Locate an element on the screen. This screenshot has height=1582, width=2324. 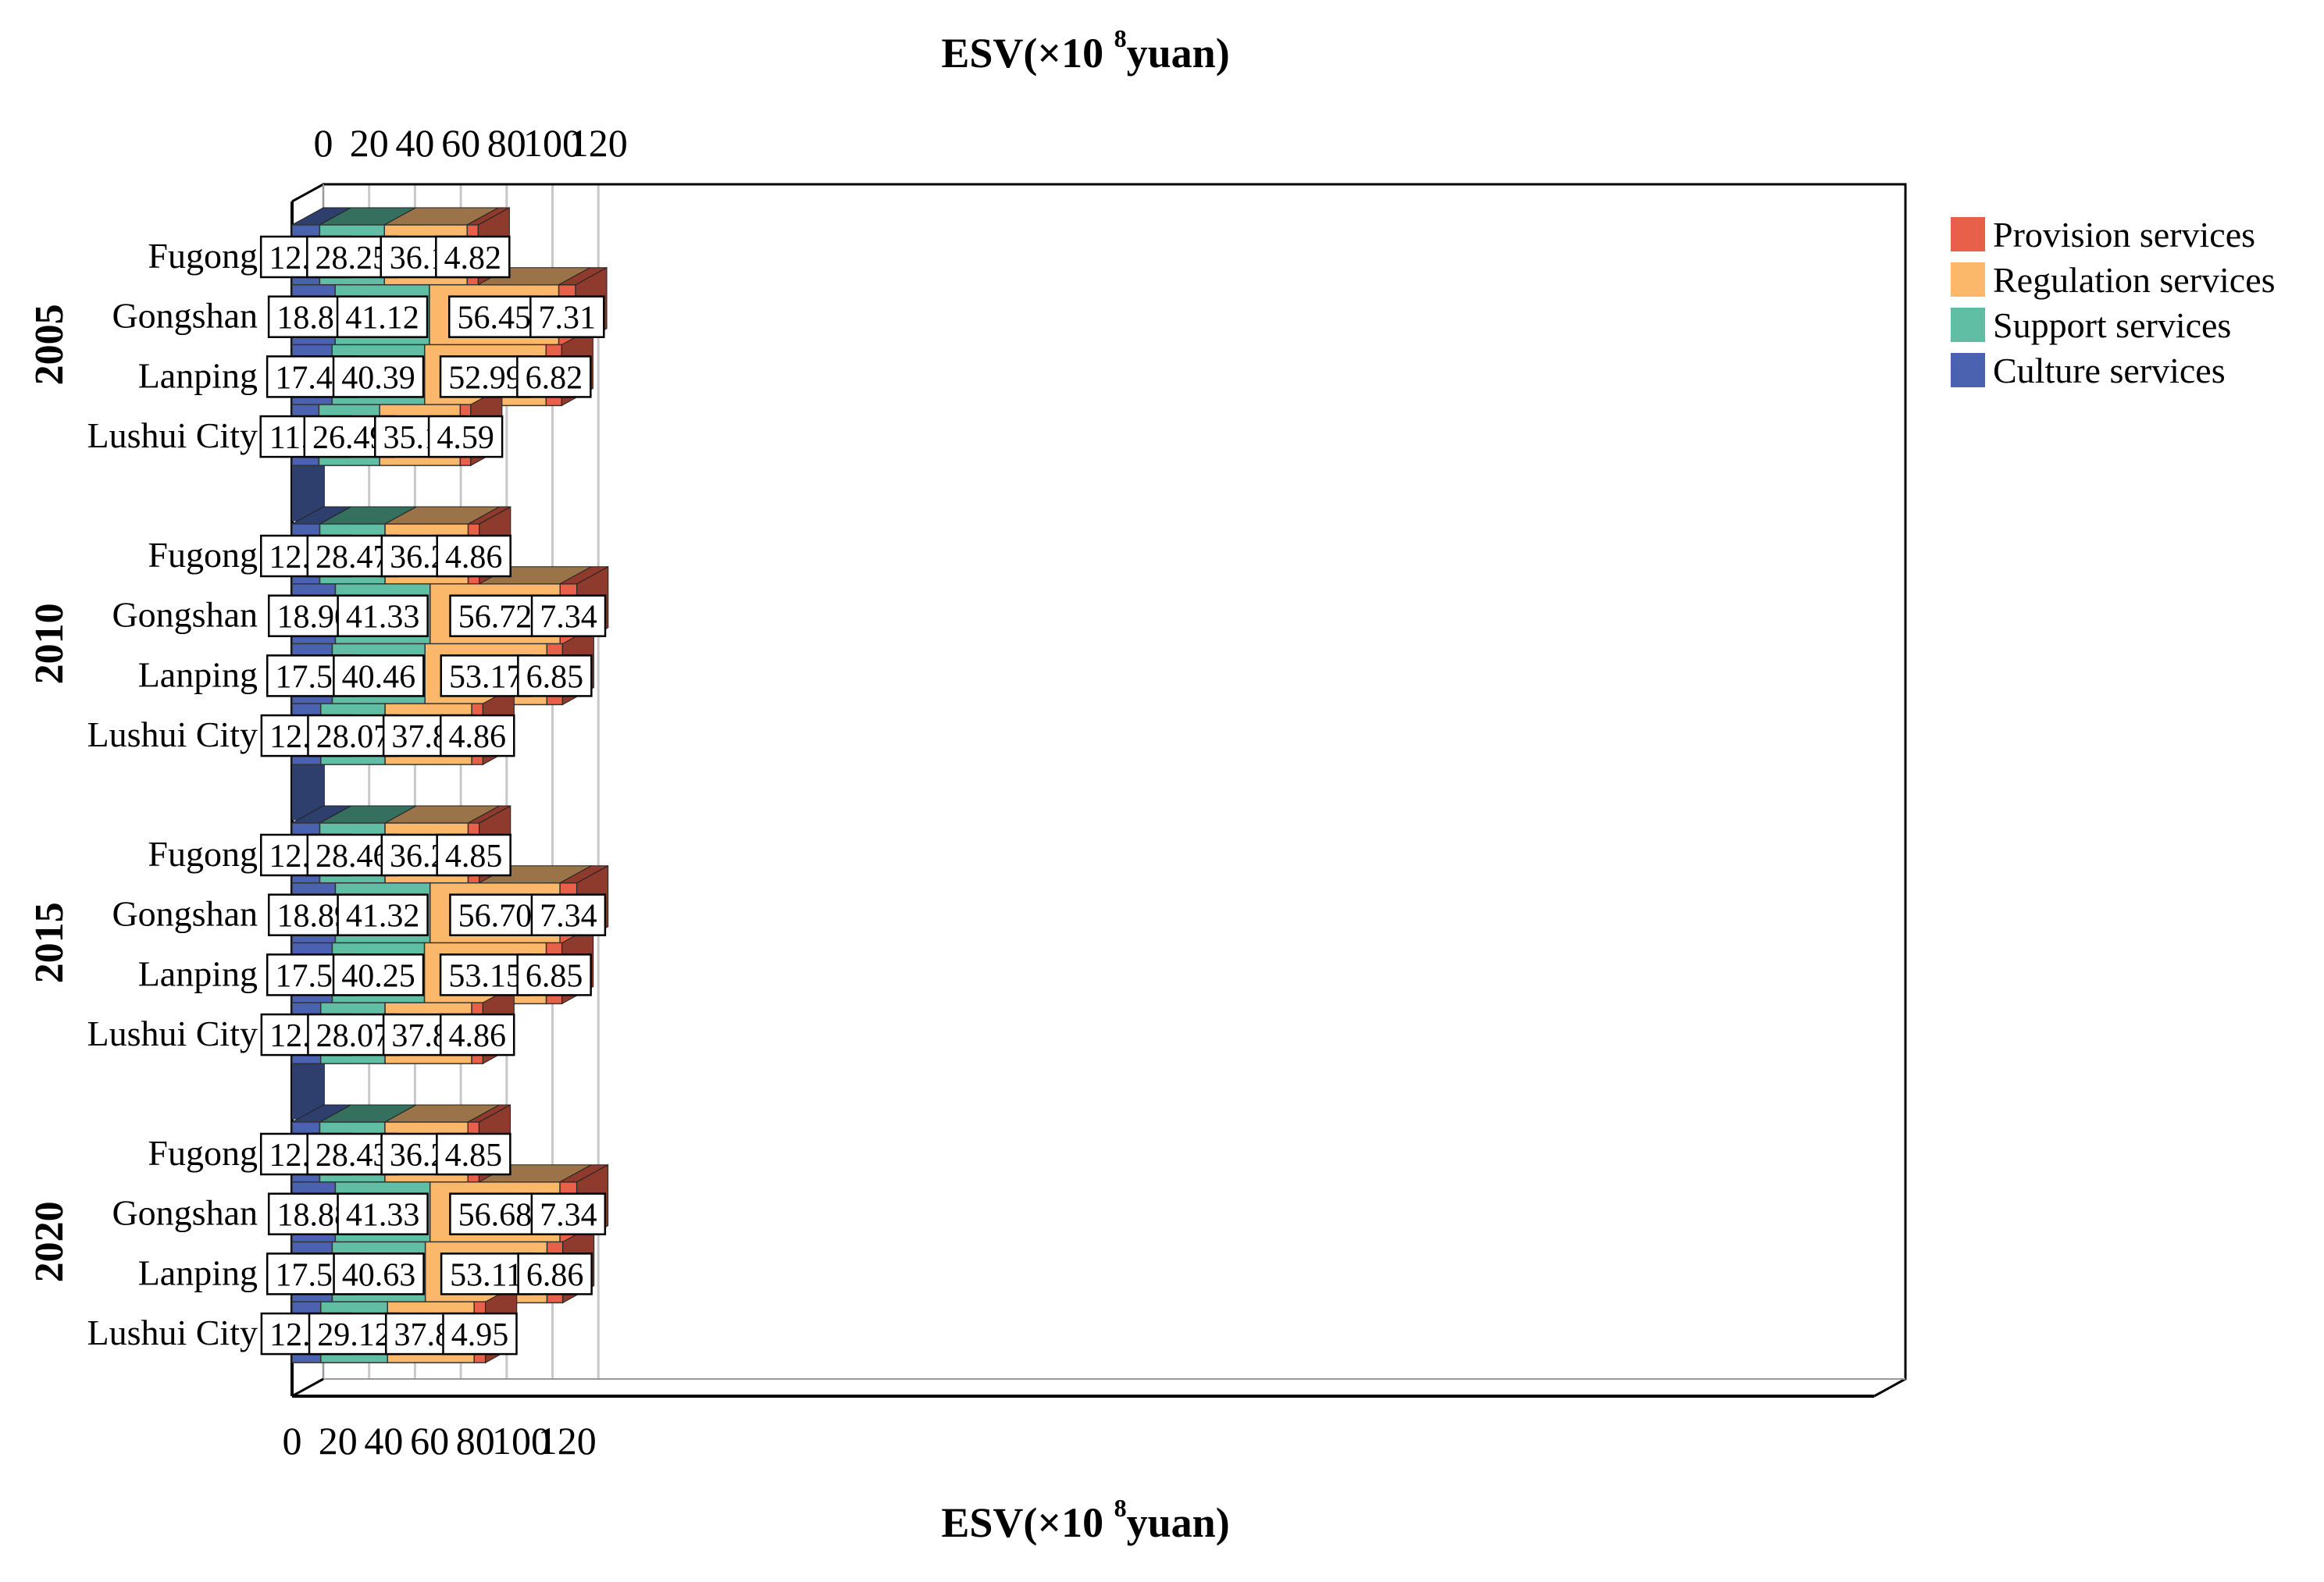
bottom-tick-label-120: 120 is located at coordinates (567, 1441).